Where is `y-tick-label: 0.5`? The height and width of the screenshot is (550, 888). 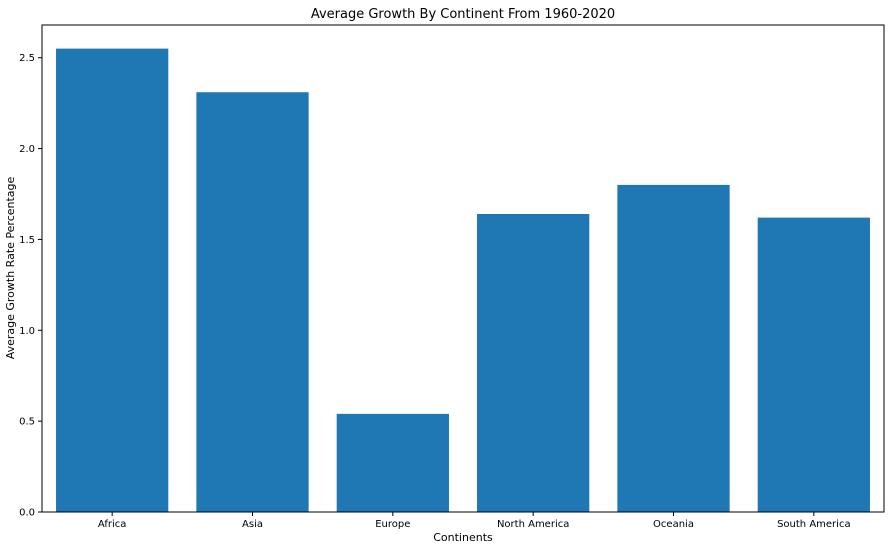
y-tick-label: 0.5 is located at coordinates (27, 422).